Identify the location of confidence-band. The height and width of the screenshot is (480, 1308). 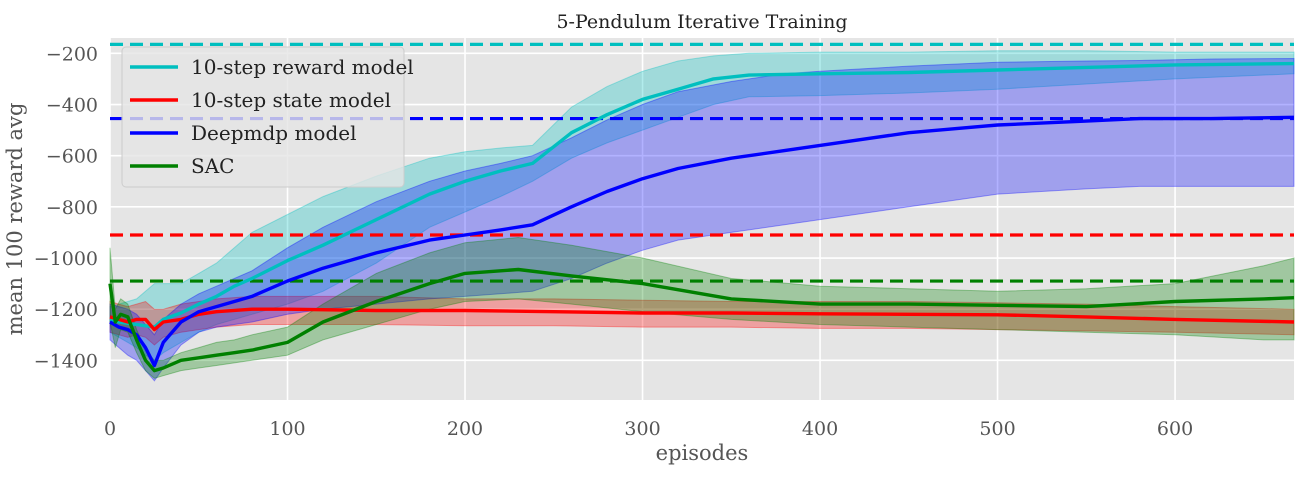
(702, 320).